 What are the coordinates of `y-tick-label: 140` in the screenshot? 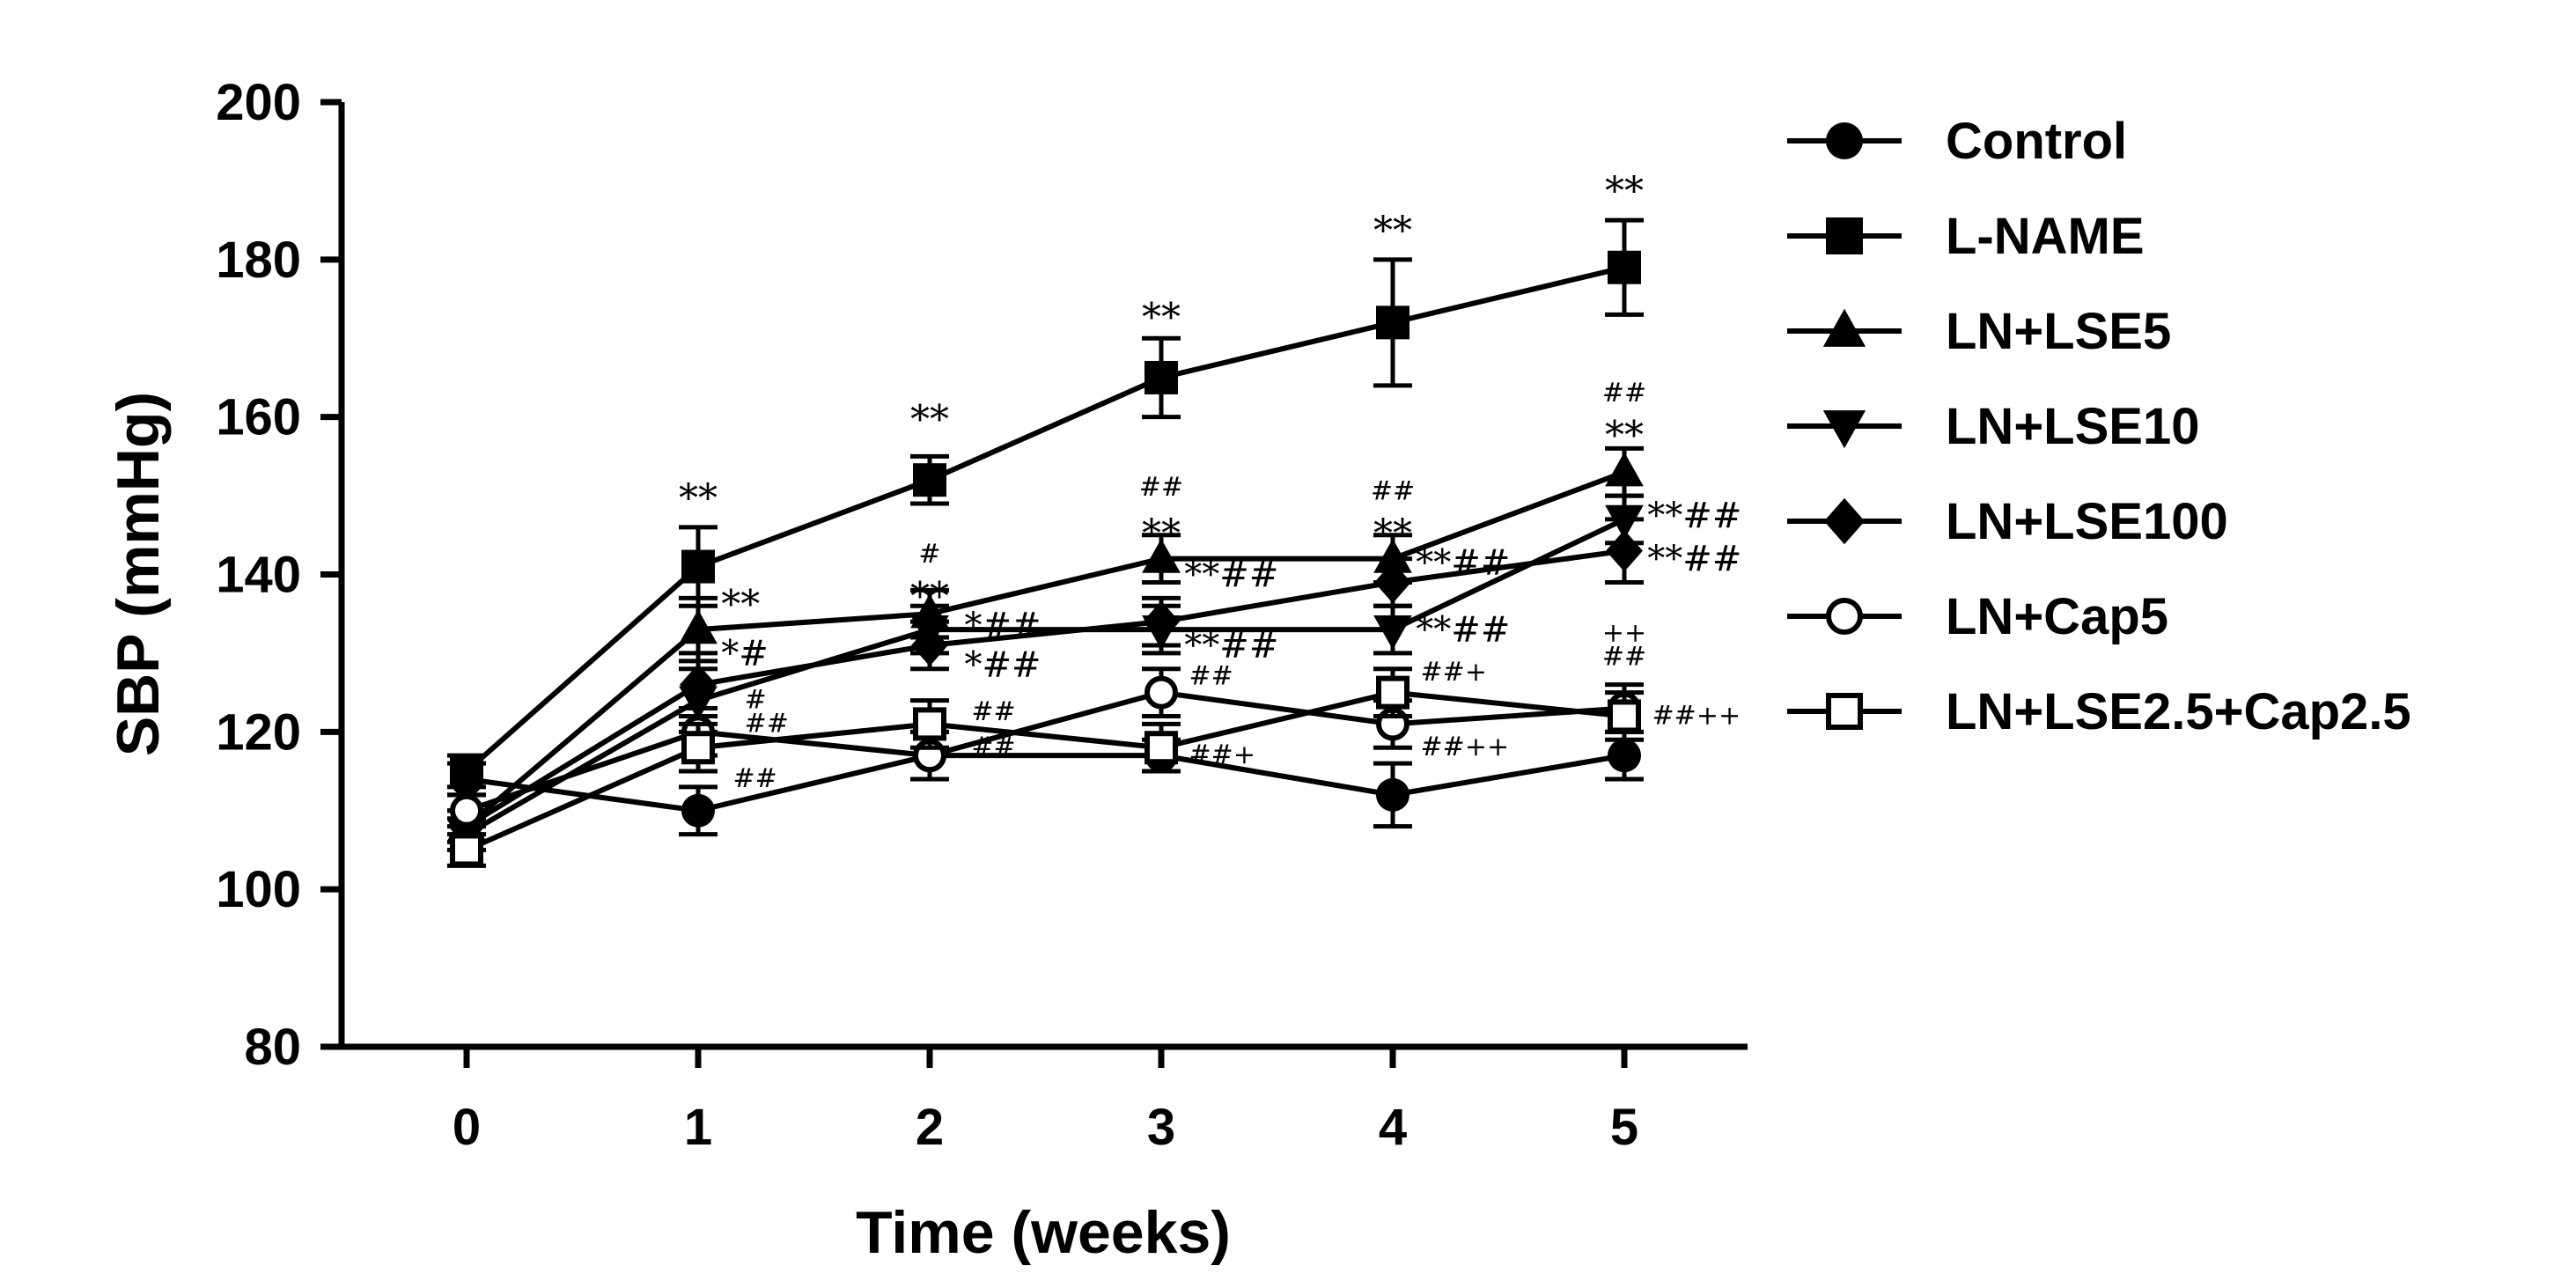 It's located at (259, 576).